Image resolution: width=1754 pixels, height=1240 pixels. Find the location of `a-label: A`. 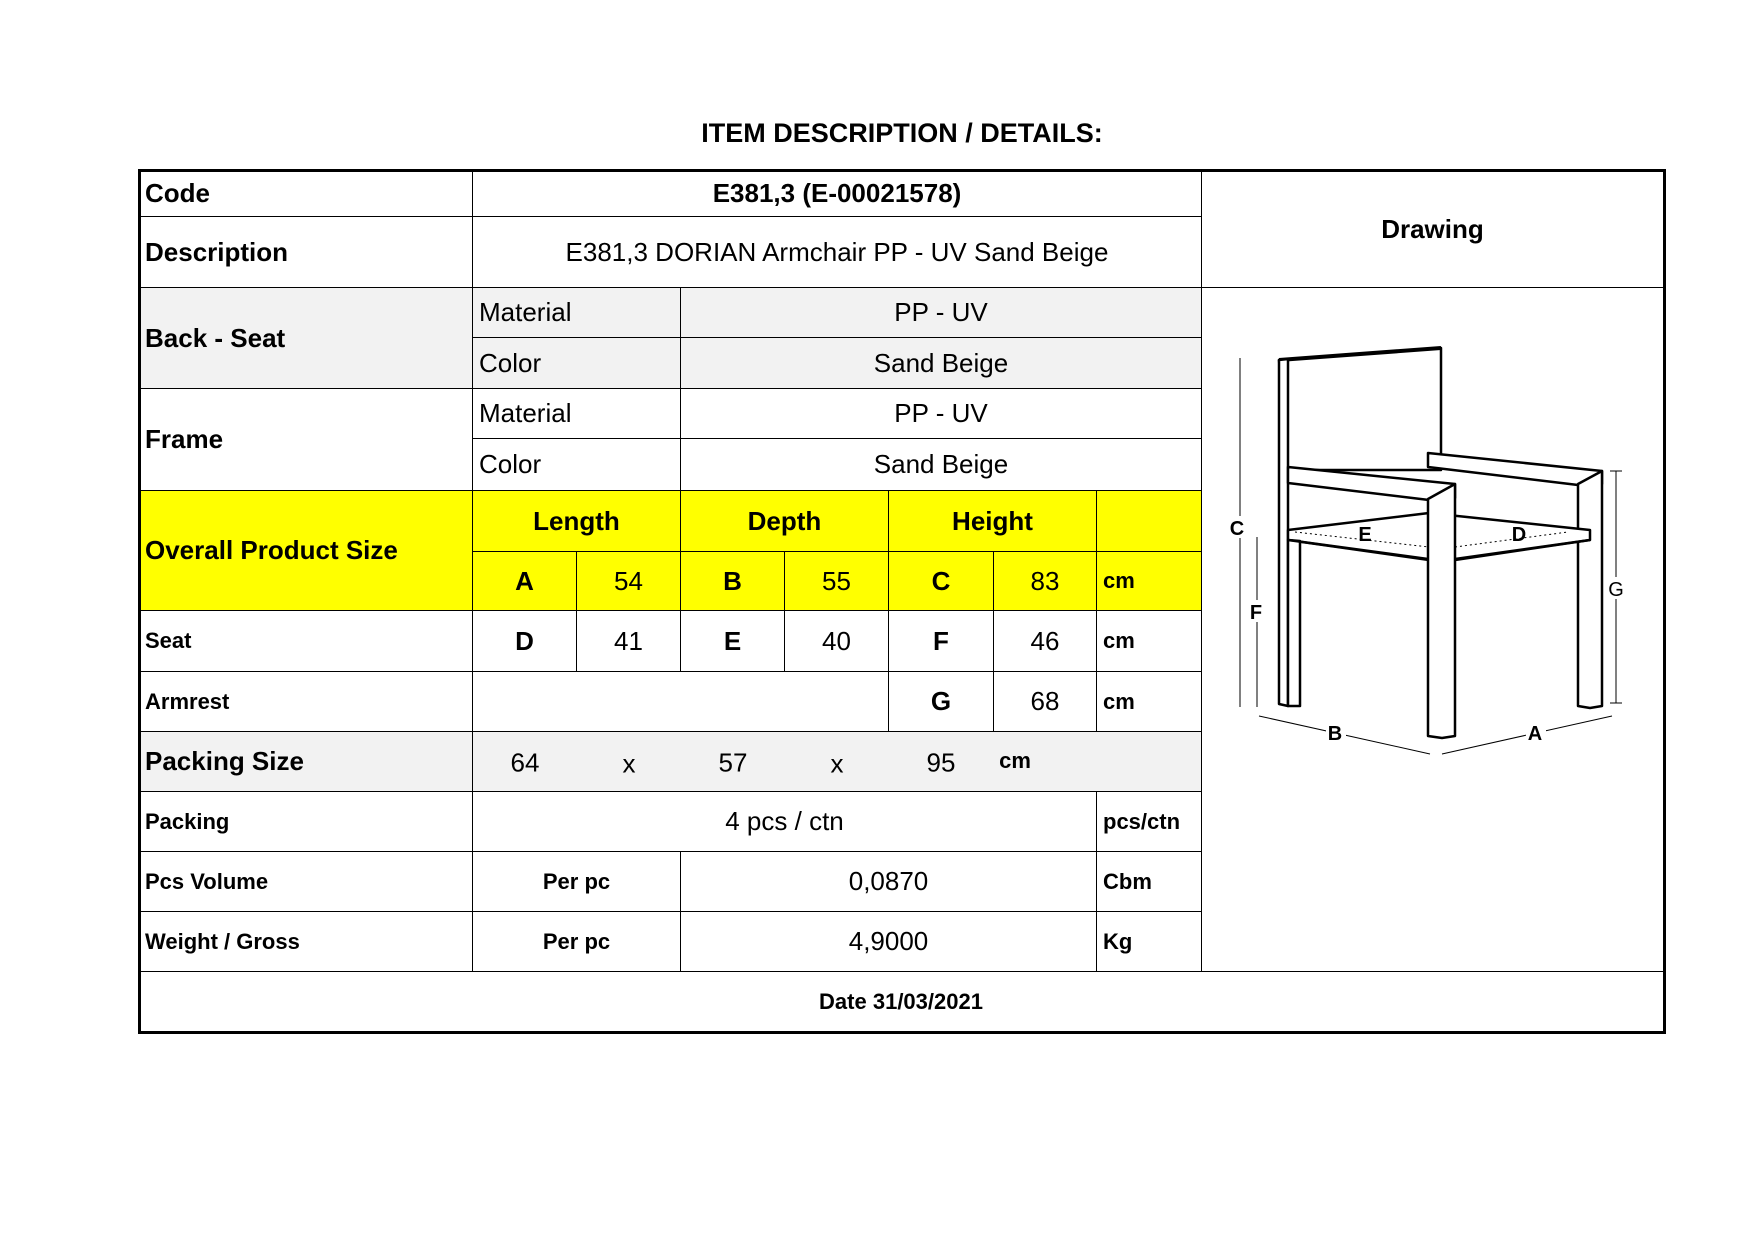

a-label: A is located at coordinates (524, 581).